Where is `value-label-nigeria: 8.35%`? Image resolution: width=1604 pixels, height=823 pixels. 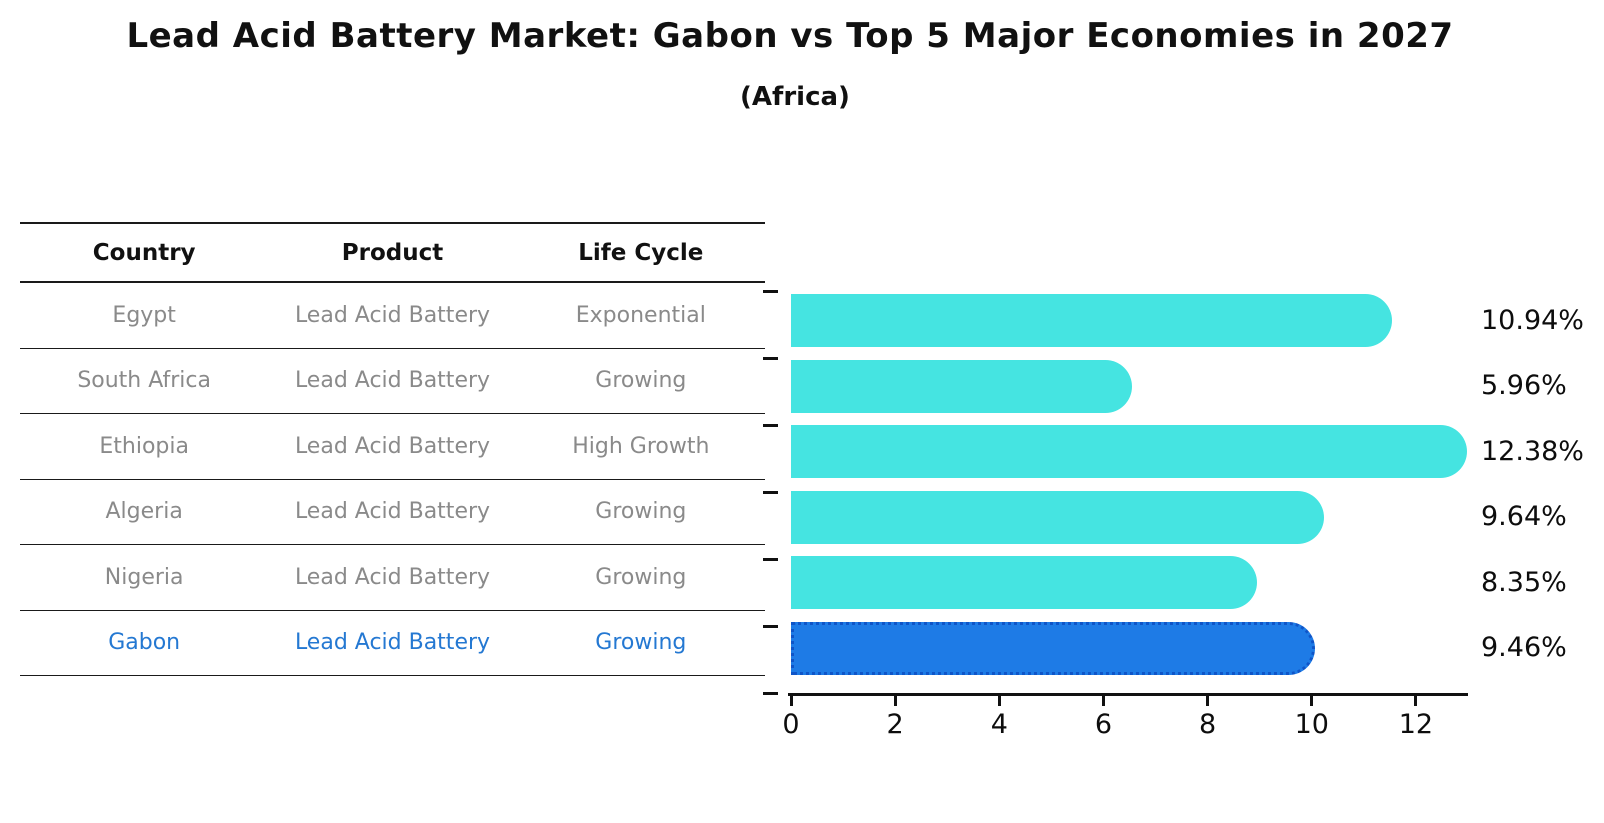 value-label-nigeria: 8.35% is located at coordinates (1524, 582).